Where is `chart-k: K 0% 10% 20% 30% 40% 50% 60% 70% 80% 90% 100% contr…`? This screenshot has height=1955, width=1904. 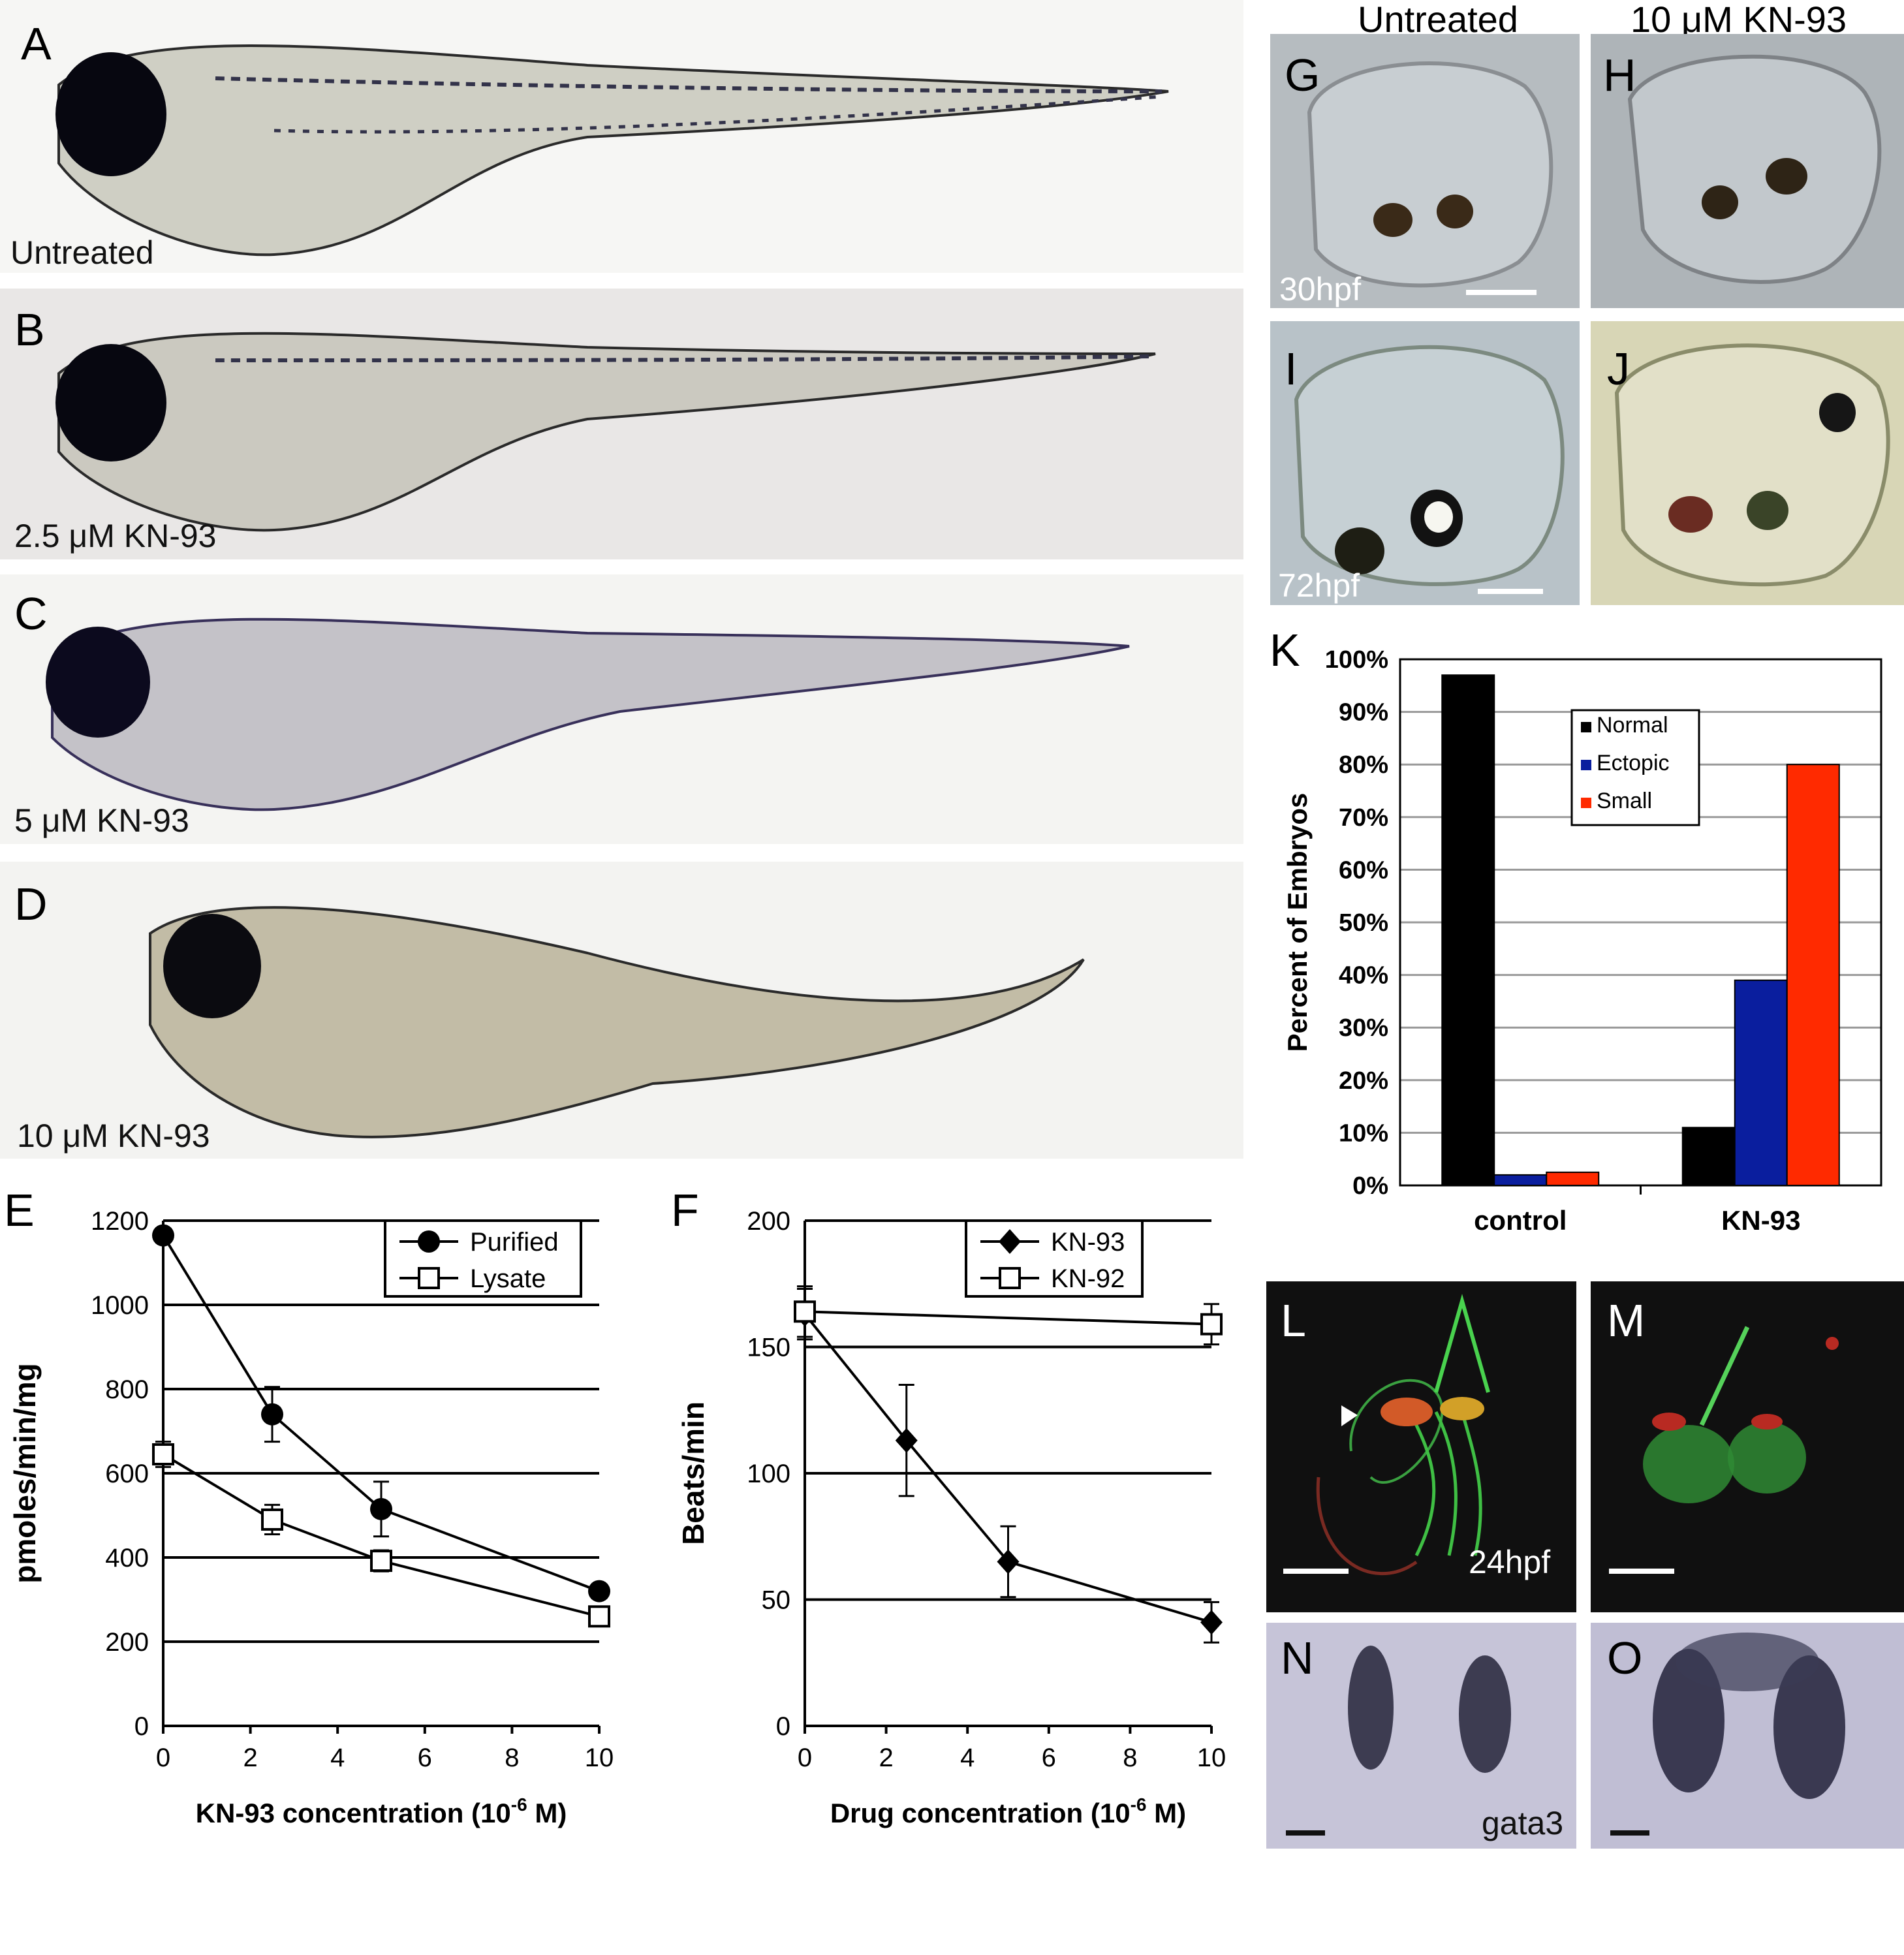
chart-k: K 0% 10% 20% 30% 40% 50% 60% 70% 80% 90% 100% contr… is located at coordinates (1576, 930).